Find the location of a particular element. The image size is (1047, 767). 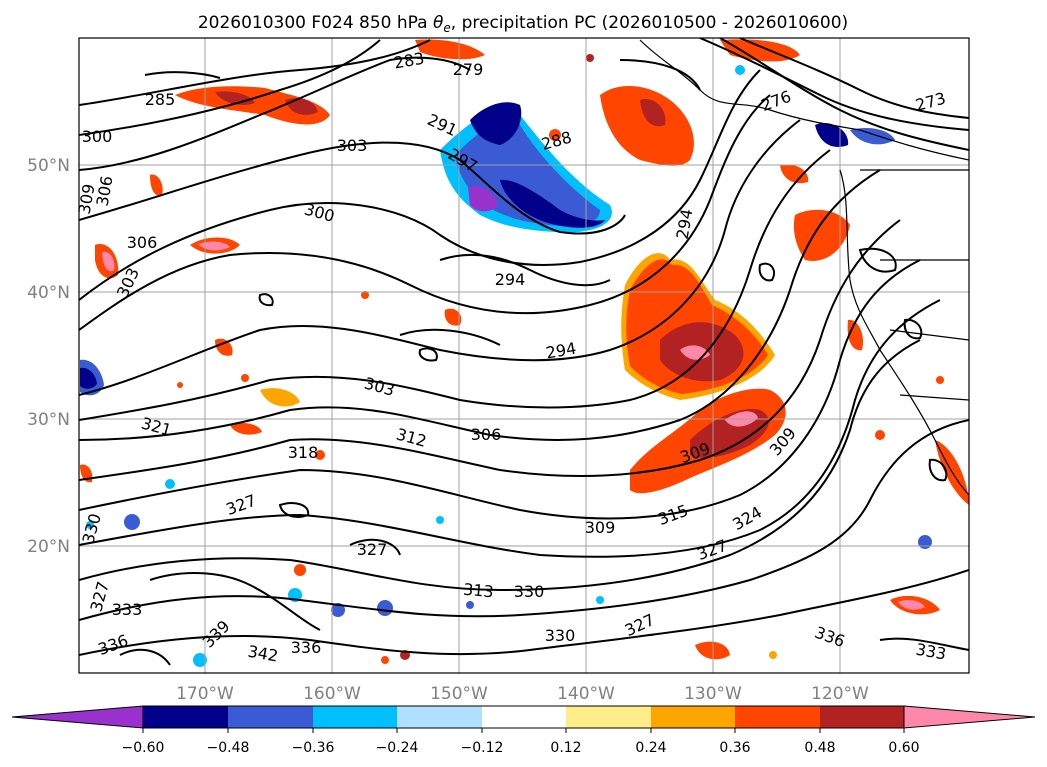

colorbar-tick-label: 0.60 is located at coordinates (903, 748).